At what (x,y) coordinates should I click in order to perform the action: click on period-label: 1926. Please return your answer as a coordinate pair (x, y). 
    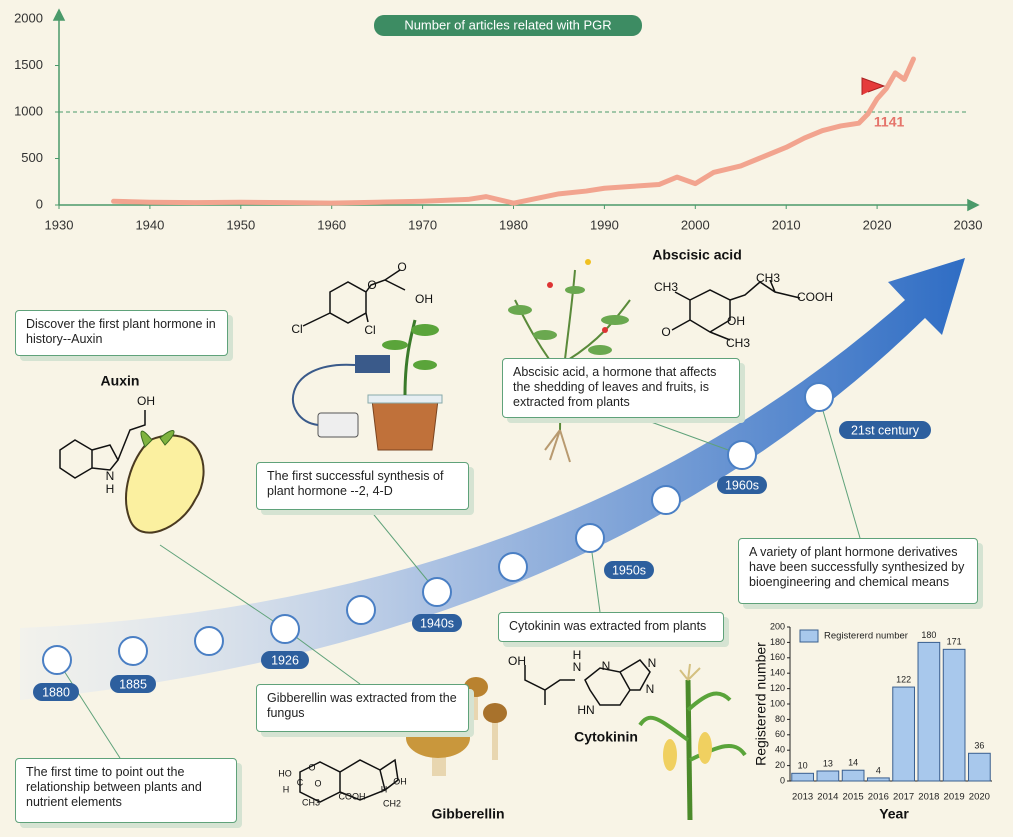
    Looking at the image, I should click on (285, 660).